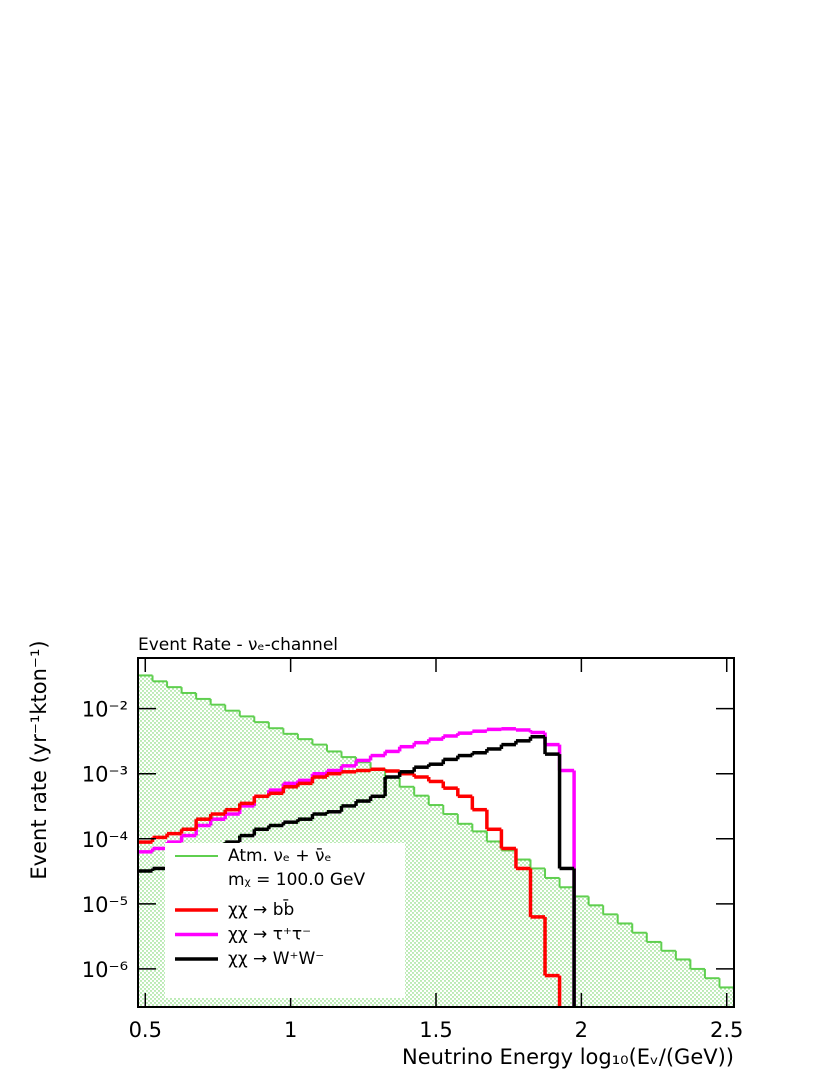 This screenshot has width=834, height=1080. What do you see at coordinates (105, 710) in the screenshot?
I see `y-tick-label: 10⁻²` at bounding box center [105, 710].